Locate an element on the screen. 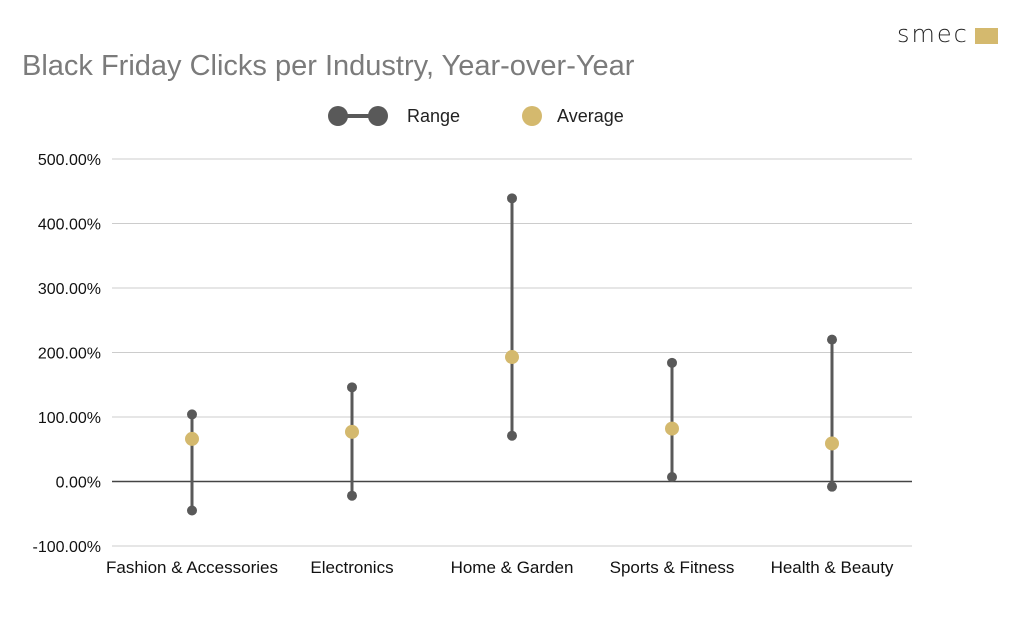  brand-logo: smec is located at coordinates (947, 34).